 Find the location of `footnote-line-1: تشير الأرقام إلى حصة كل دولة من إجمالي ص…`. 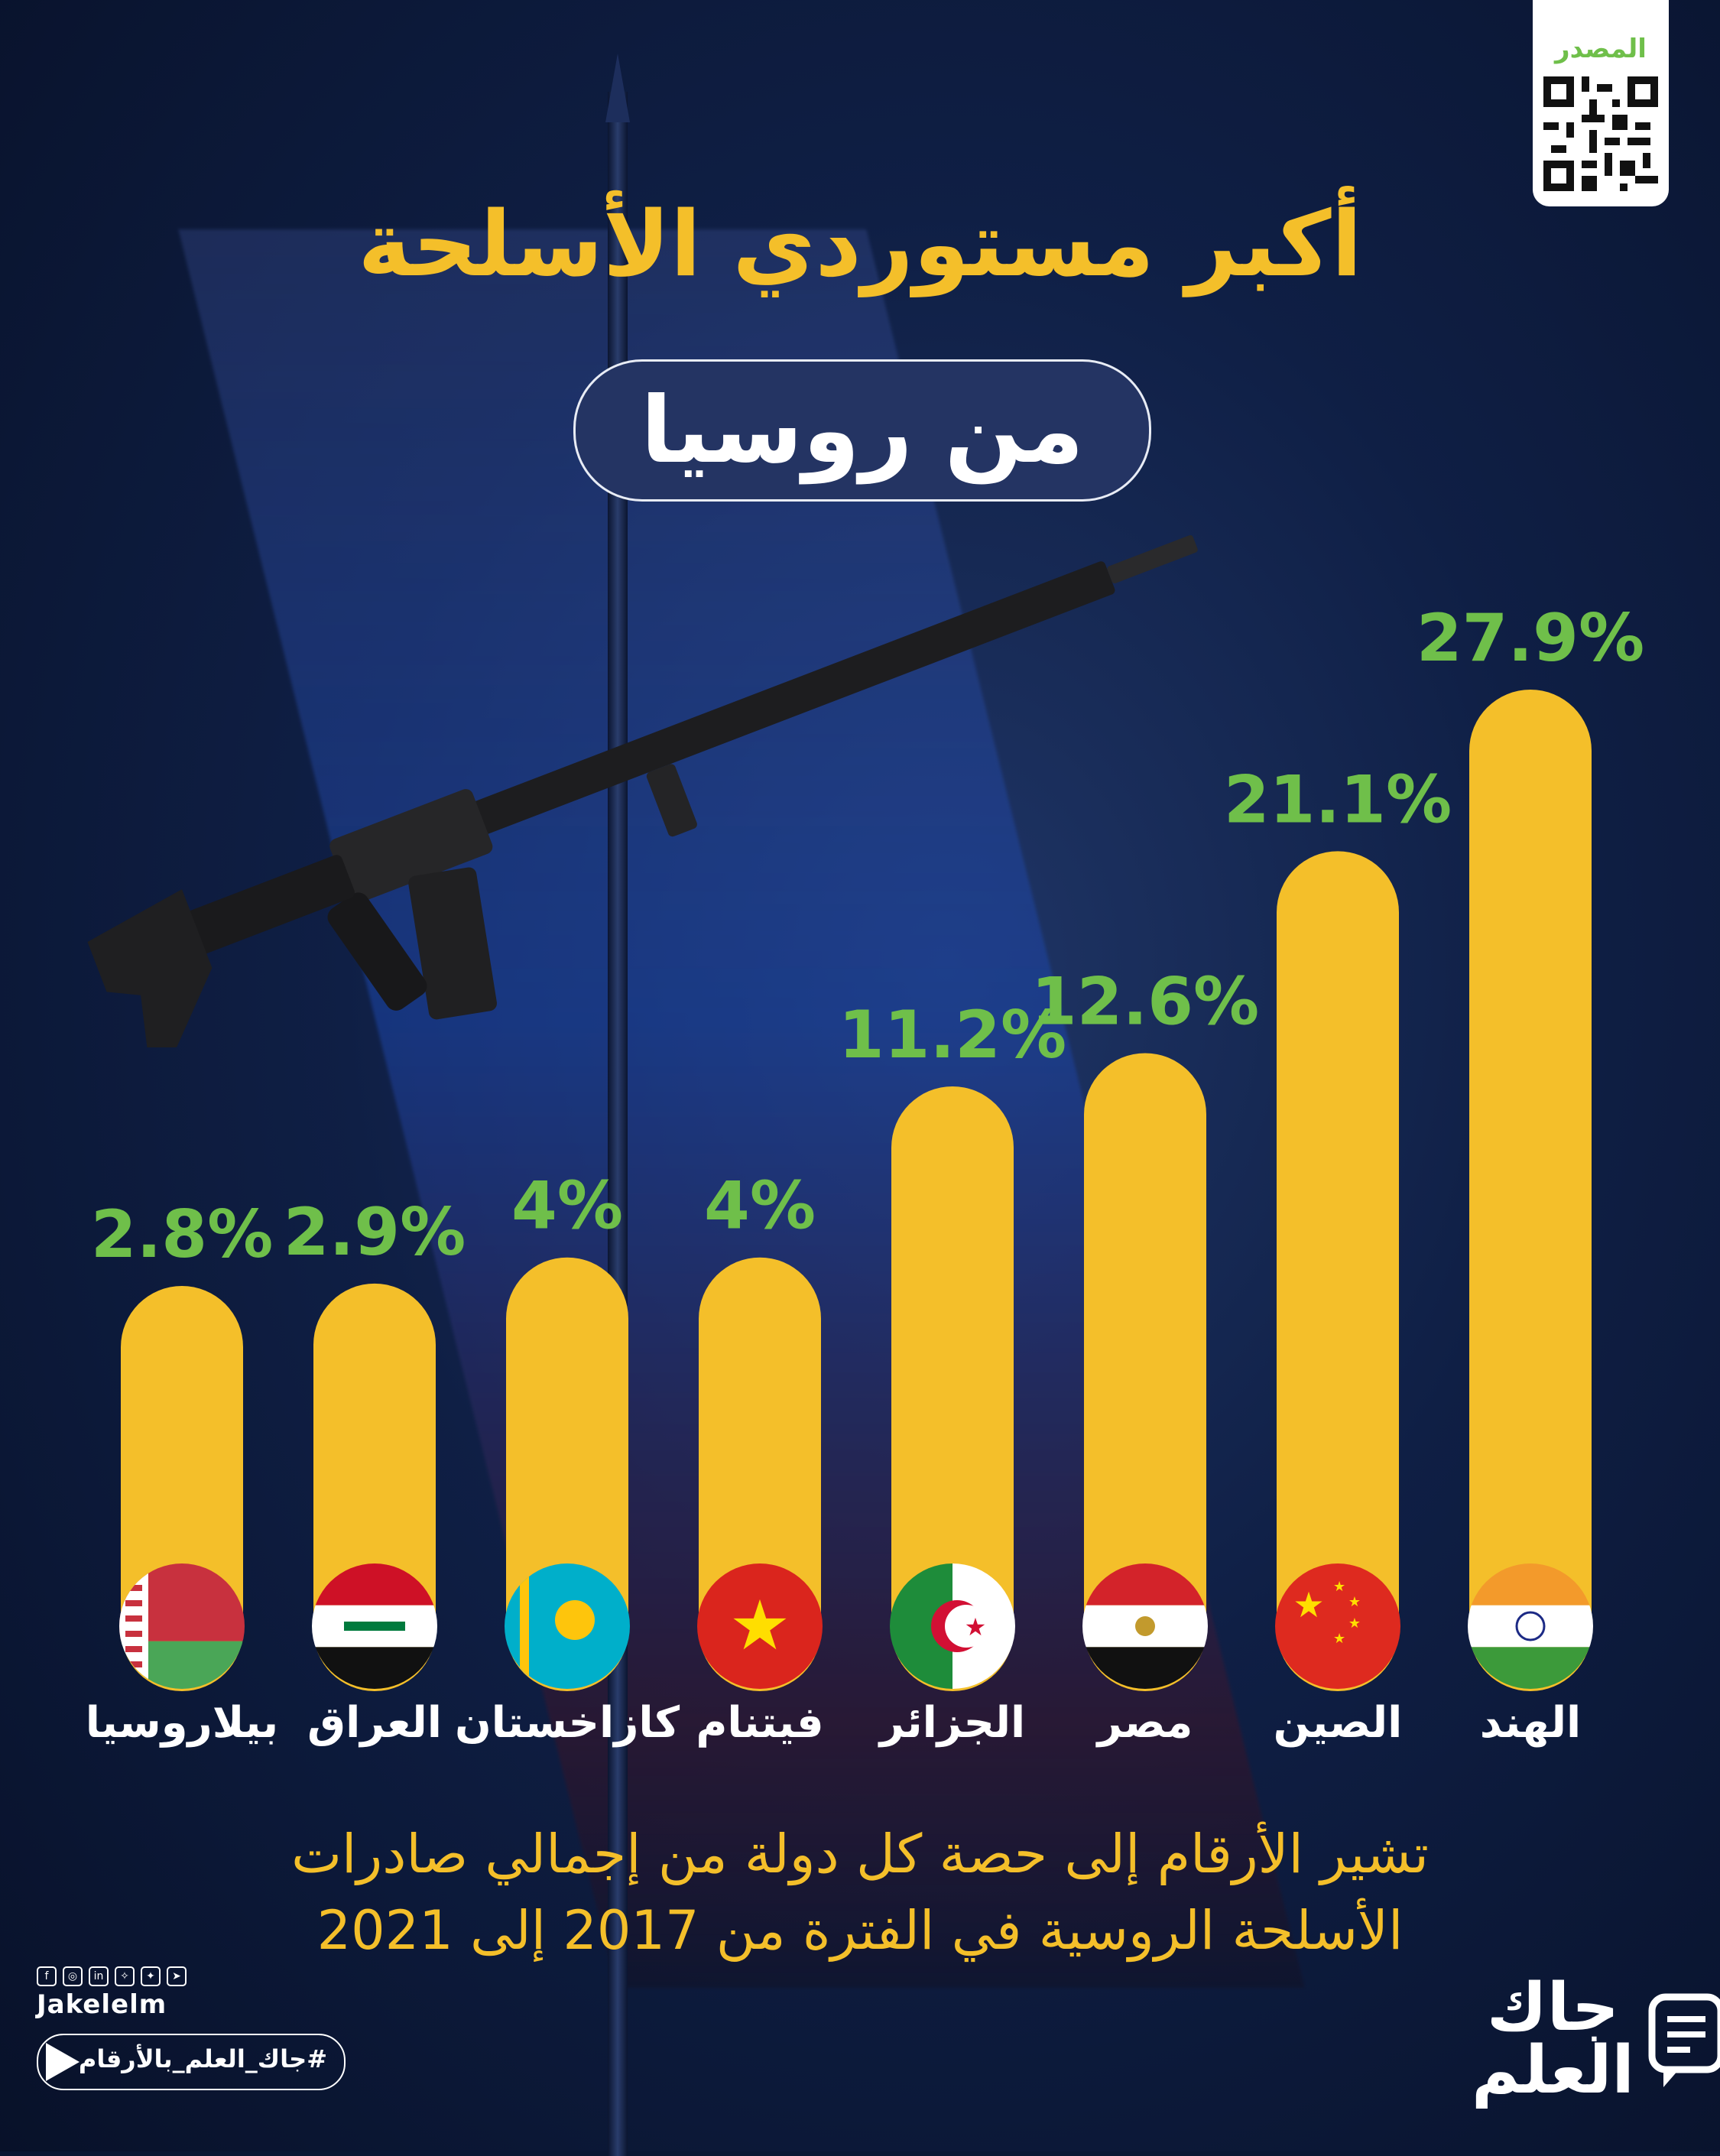

footnote-line-1: تشير الأرقام إلى حصة كل دولة من إجمالي ص… is located at coordinates (860, 1854).